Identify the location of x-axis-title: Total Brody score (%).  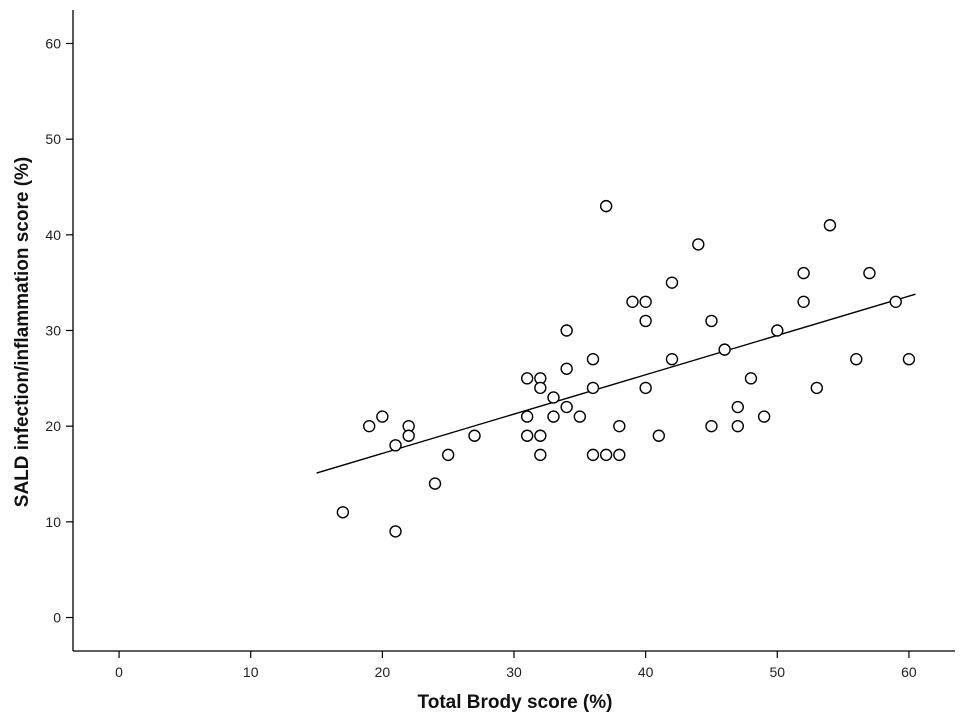
(515, 702).